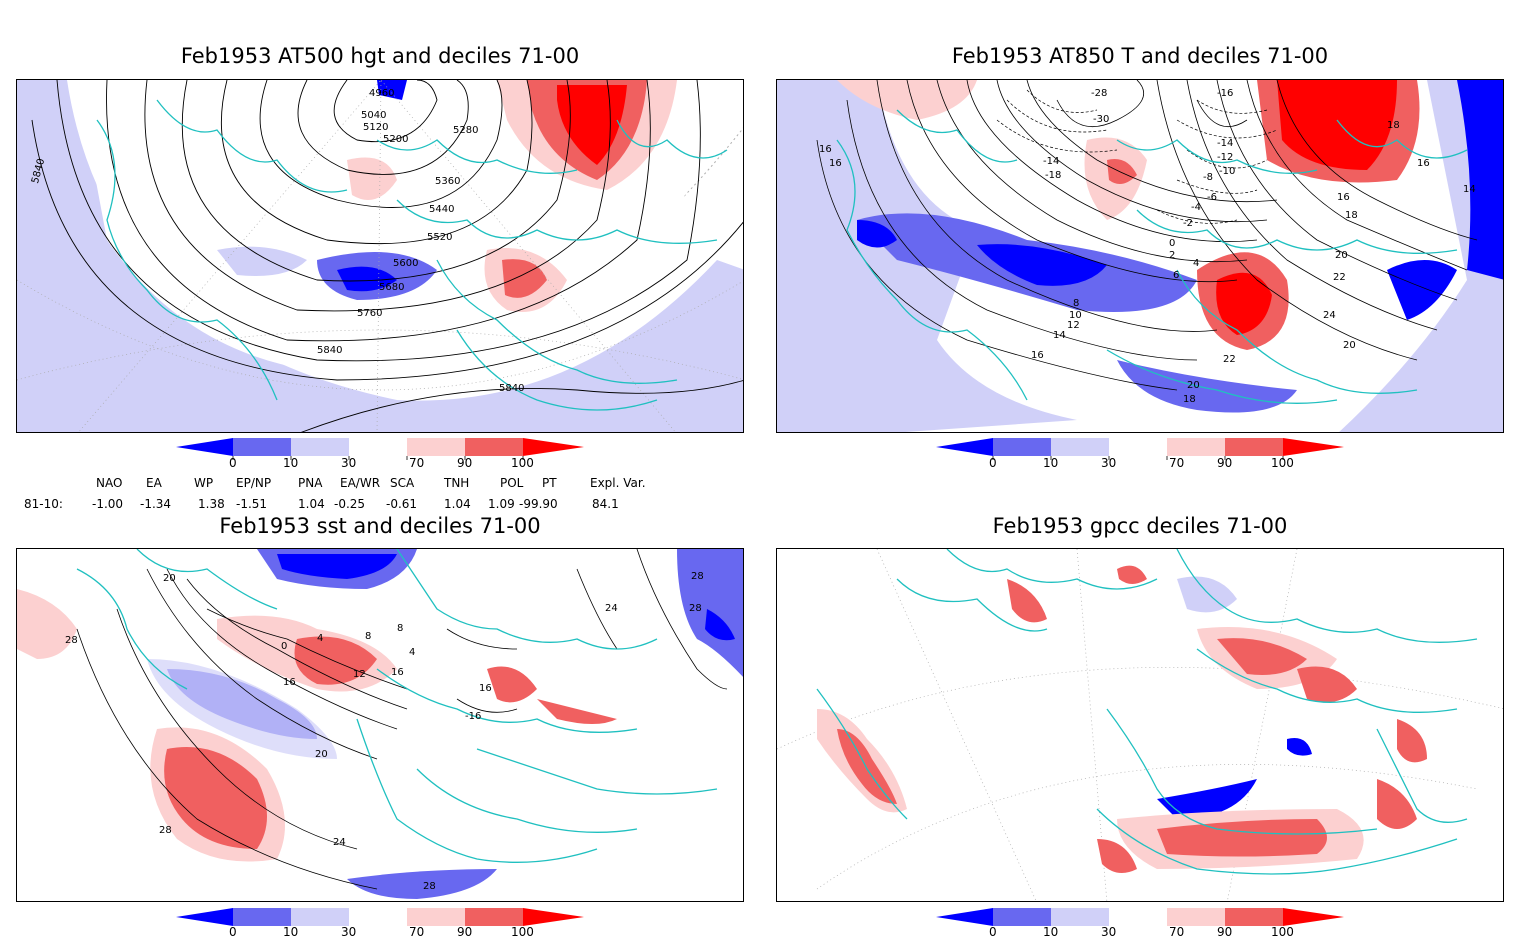 This screenshot has width=1520, height=944. I want to click on panel-title-sst: Feb1953 sst and deciles 71-00, so click(380, 526).